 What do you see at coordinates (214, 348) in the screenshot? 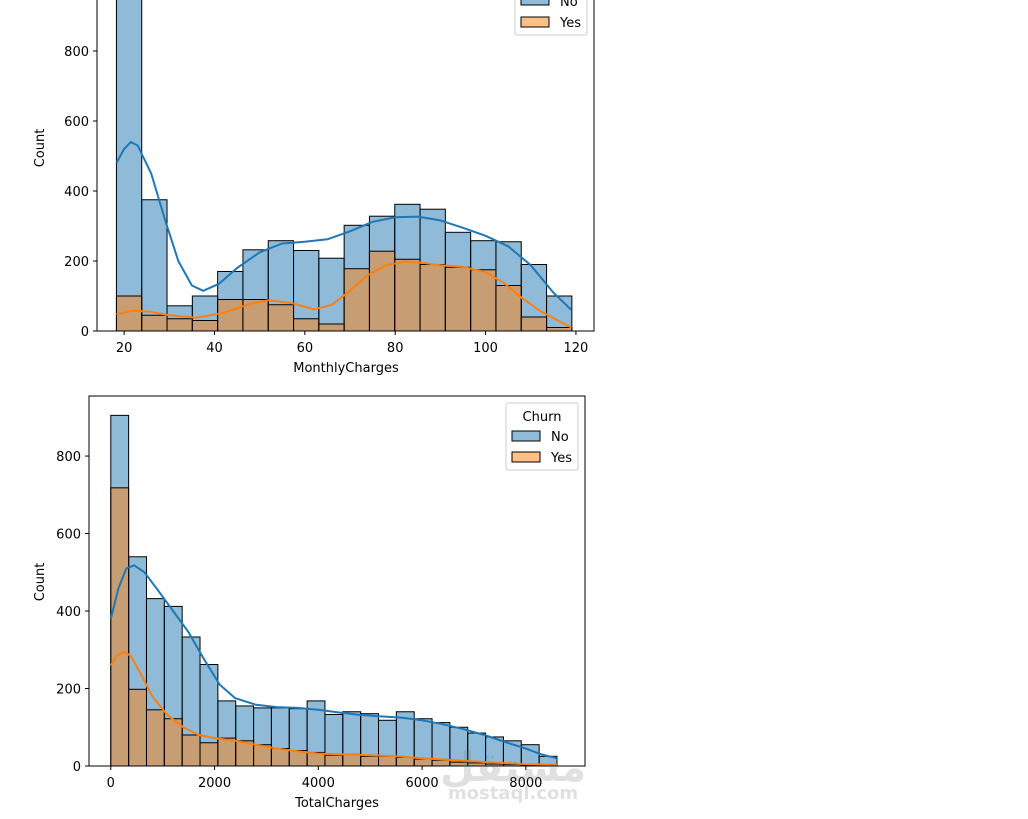
I see `x-tick-label: 40` at bounding box center [214, 348].